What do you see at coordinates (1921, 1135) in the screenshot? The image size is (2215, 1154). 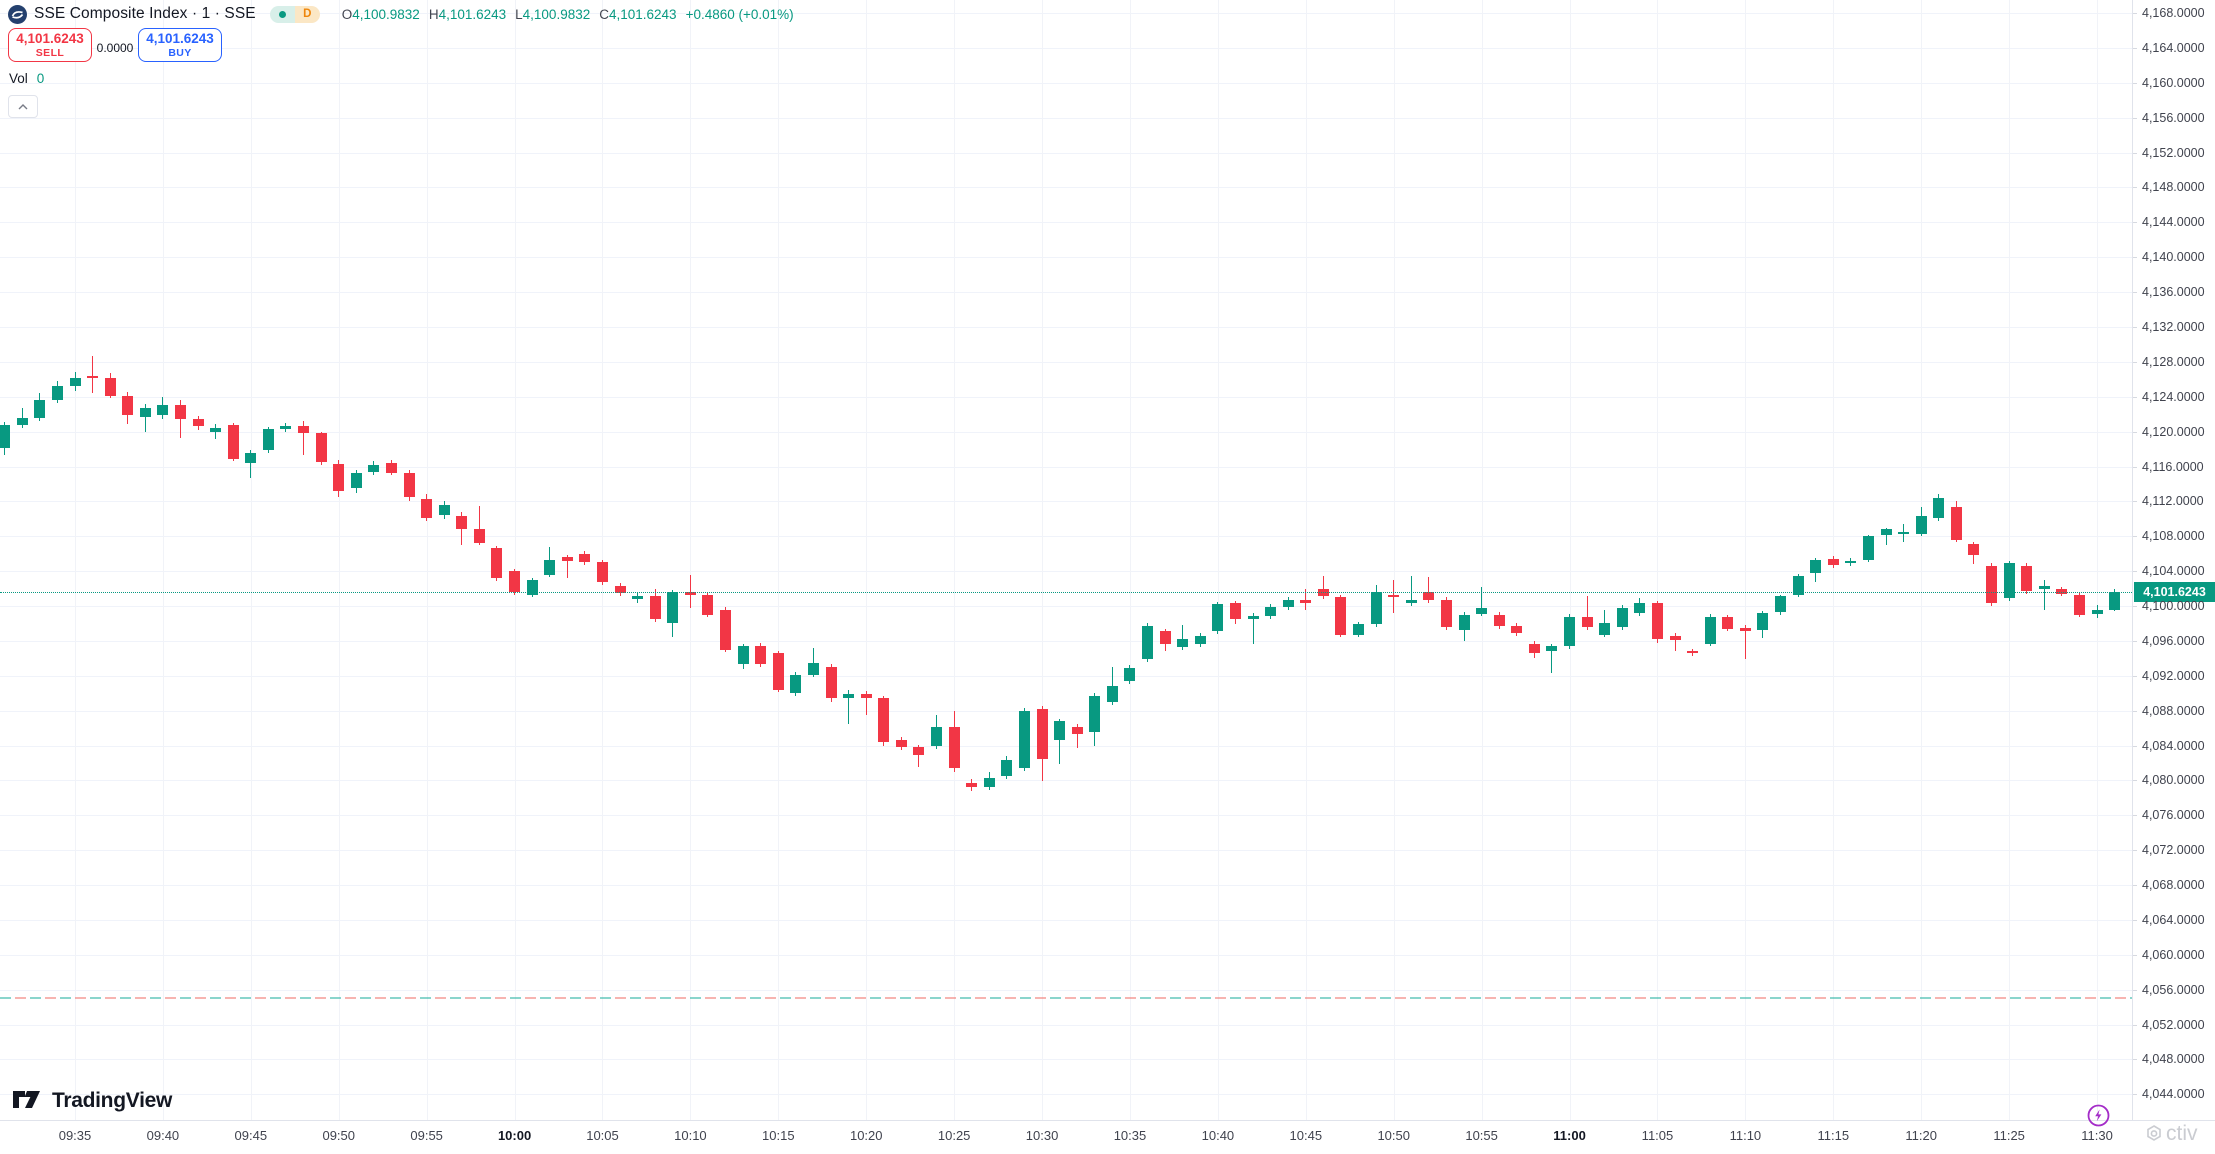 I see `time-tick-label: 11:20` at bounding box center [1921, 1135].